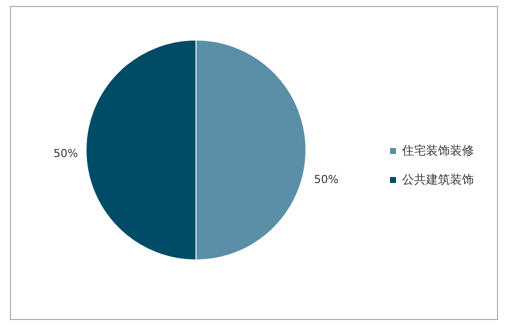 This screenshot has width=507, height=328. I want to click on legend-label: 公共建筑装饰, so click(438, 179).